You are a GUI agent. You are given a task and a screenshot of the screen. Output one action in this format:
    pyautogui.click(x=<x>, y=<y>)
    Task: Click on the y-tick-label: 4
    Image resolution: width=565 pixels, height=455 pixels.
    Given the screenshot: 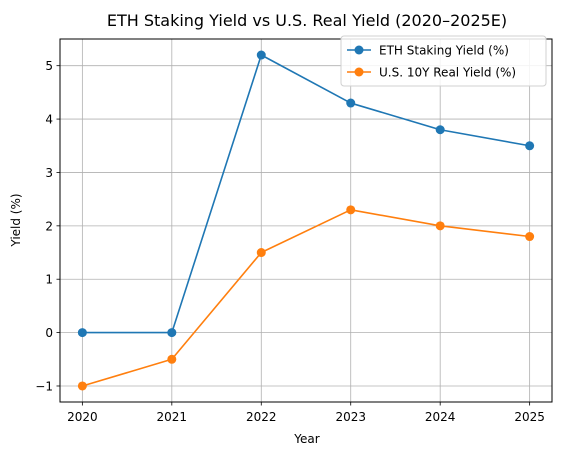 What is the action you would take?
    pyautogui.click(x=49, y=120)
    